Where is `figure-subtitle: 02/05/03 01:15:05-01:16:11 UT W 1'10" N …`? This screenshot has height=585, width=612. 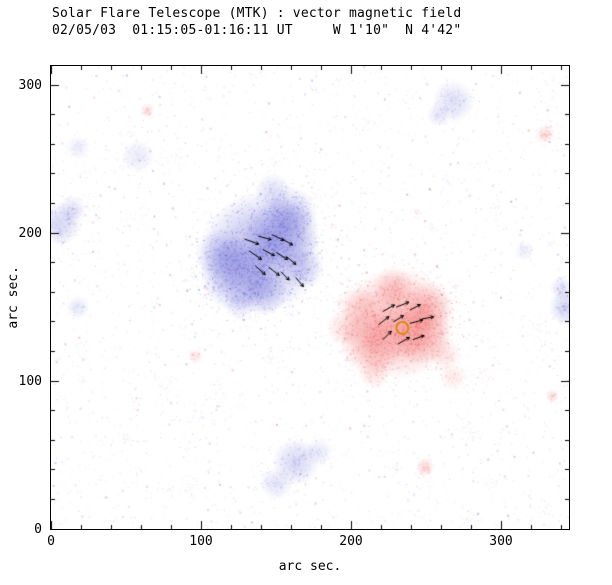 figure-subtitle: 02/05/03 01:15:05-01:16:11 UT W 1'10" N … is located at coordinates (257, 30).